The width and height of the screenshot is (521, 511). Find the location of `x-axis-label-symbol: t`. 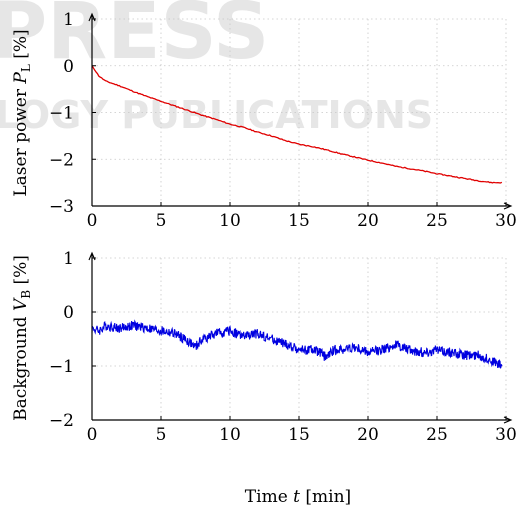

x-axis-label-symbol: t is located at coordinates (296, 497).